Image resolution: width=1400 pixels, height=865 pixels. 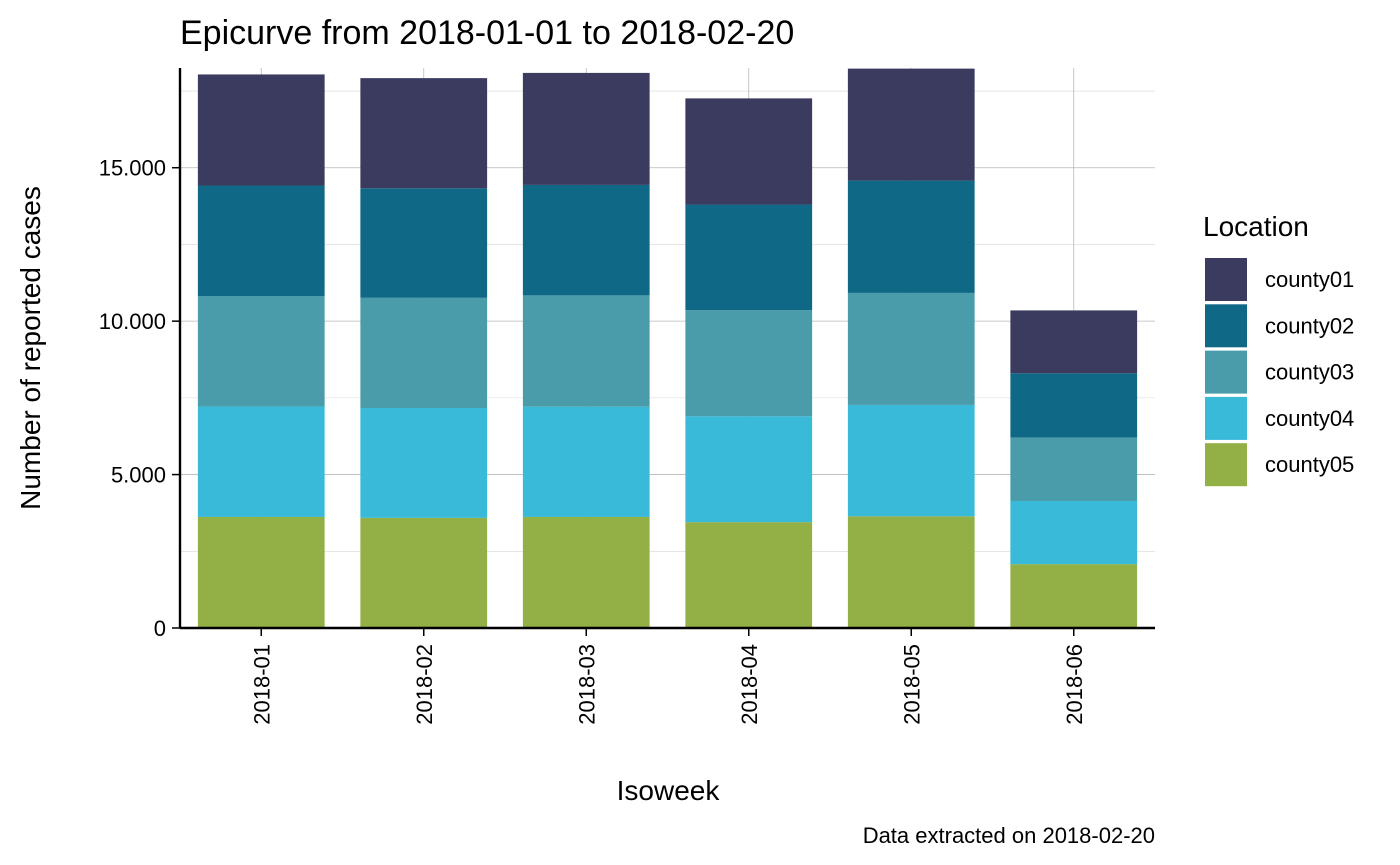 I want to click on x-tick-label: 2018-02, so click(x=424, y=684).